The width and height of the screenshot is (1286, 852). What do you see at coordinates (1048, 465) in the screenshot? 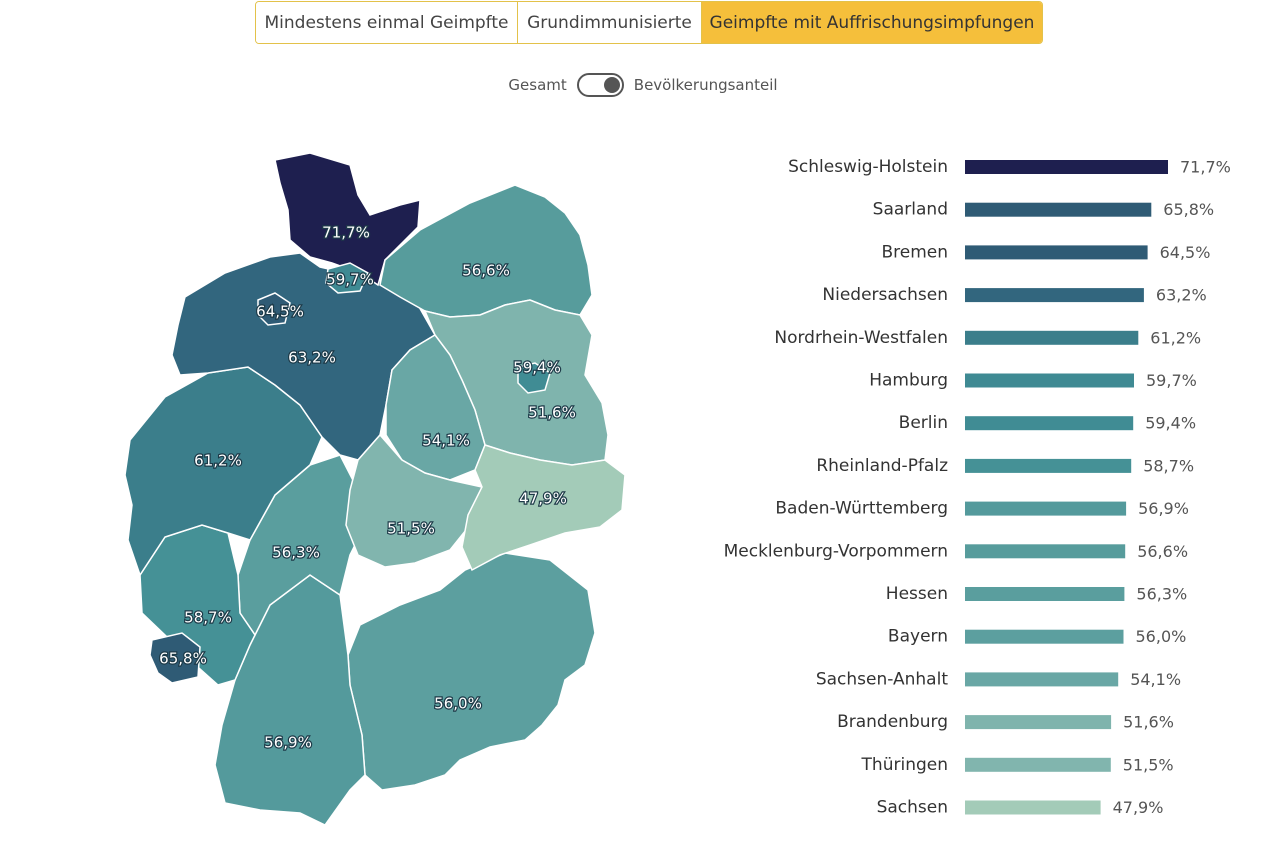
I see `bar-rheinland-pfalz` at bounding box center [1048, 465].